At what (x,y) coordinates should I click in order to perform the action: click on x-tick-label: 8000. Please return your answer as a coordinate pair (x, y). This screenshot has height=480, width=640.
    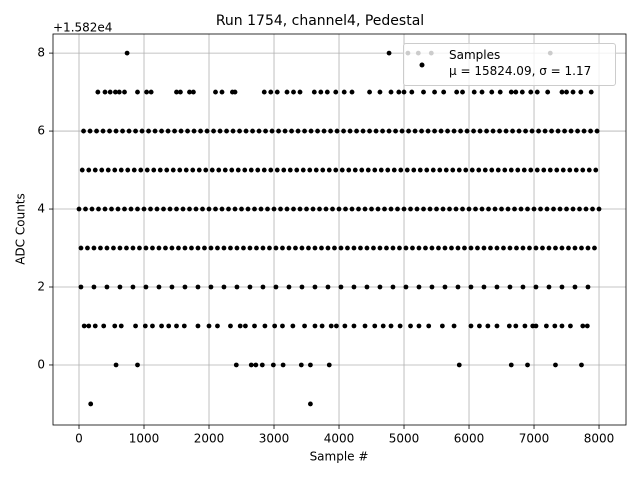
    Looking at the image, I should click on (599, 439).